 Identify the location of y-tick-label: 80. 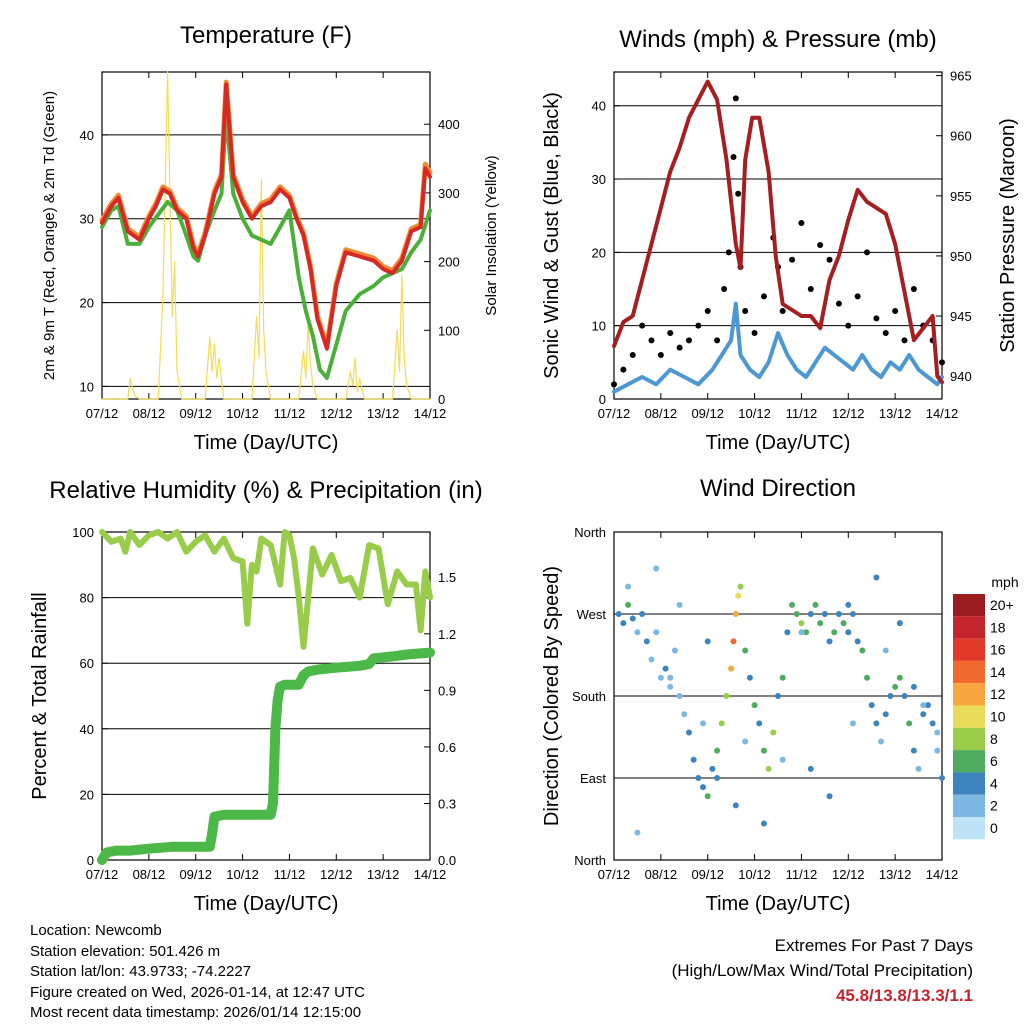
(87, 598).